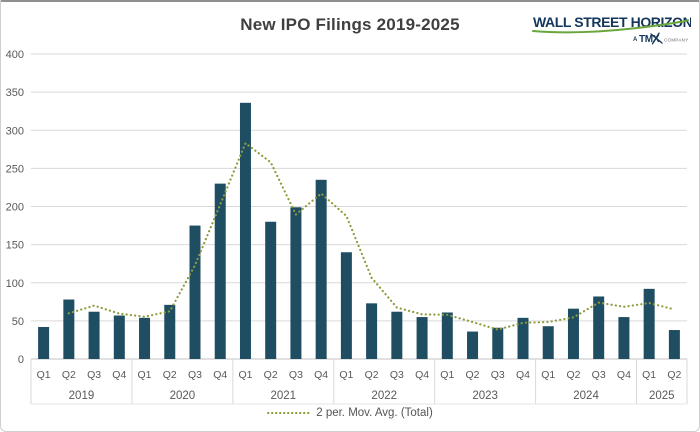 The width and height of the screenshot is (700, 432). Describe the element at coordinates (15, 93) in the screenshot. I see `y-tick-label: 350` at that location.